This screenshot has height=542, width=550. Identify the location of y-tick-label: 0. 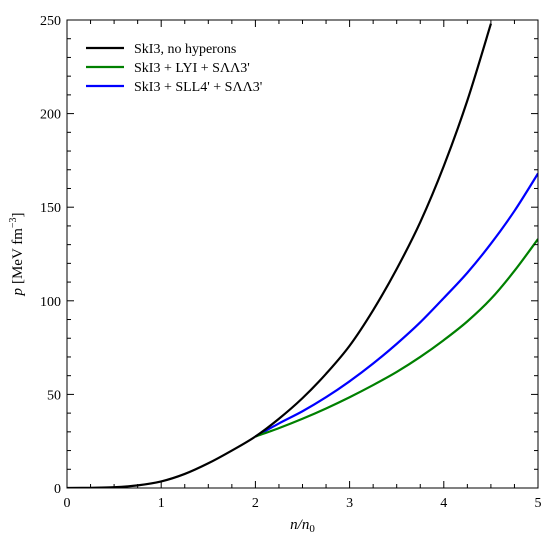
(57, 489).